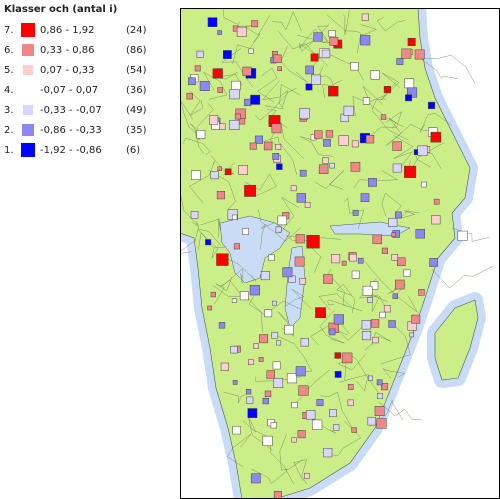 Image resolution: width=500 pixels, height=499 pixels. What do you see at coordinates (136, 130) in the screenshot?
I see `legend-count: (35)` at bounding box center [136, 130].